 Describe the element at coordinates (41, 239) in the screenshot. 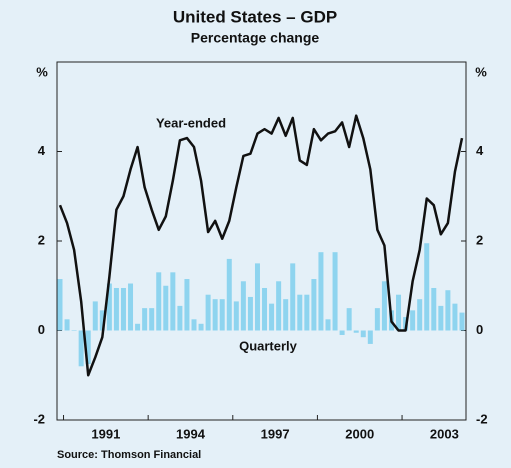

I see `y-tick-label: 2` at that location.